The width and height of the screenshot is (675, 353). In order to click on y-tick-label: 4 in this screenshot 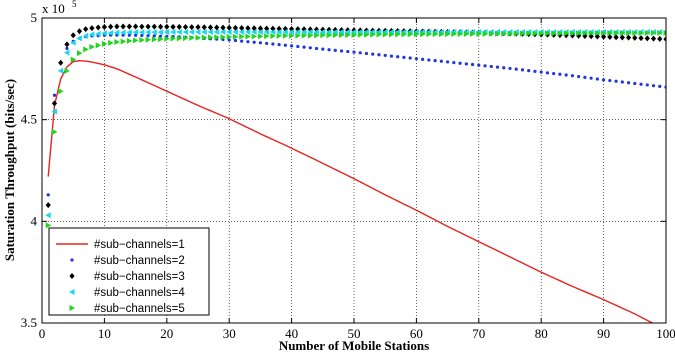, I will do `click(34, 220)`.